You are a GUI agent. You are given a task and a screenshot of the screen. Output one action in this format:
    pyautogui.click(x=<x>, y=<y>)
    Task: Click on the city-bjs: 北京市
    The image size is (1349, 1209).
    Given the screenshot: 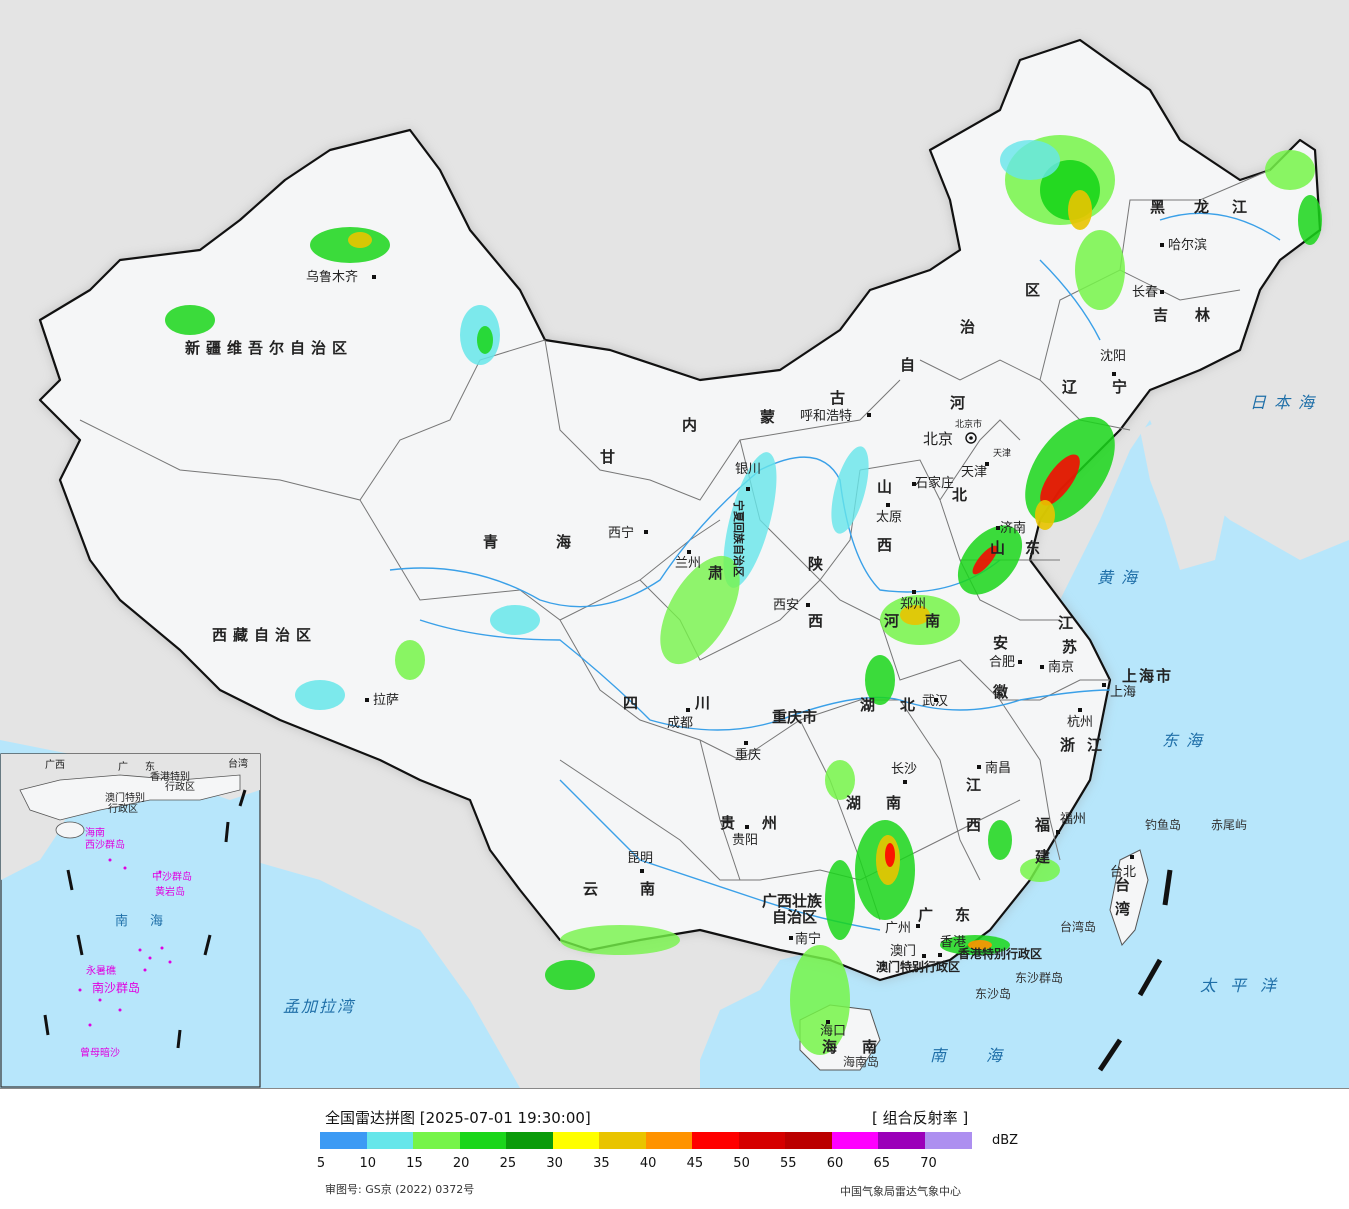 What is the action you would take?
    pyautogui.click(x=968, y=424)
    